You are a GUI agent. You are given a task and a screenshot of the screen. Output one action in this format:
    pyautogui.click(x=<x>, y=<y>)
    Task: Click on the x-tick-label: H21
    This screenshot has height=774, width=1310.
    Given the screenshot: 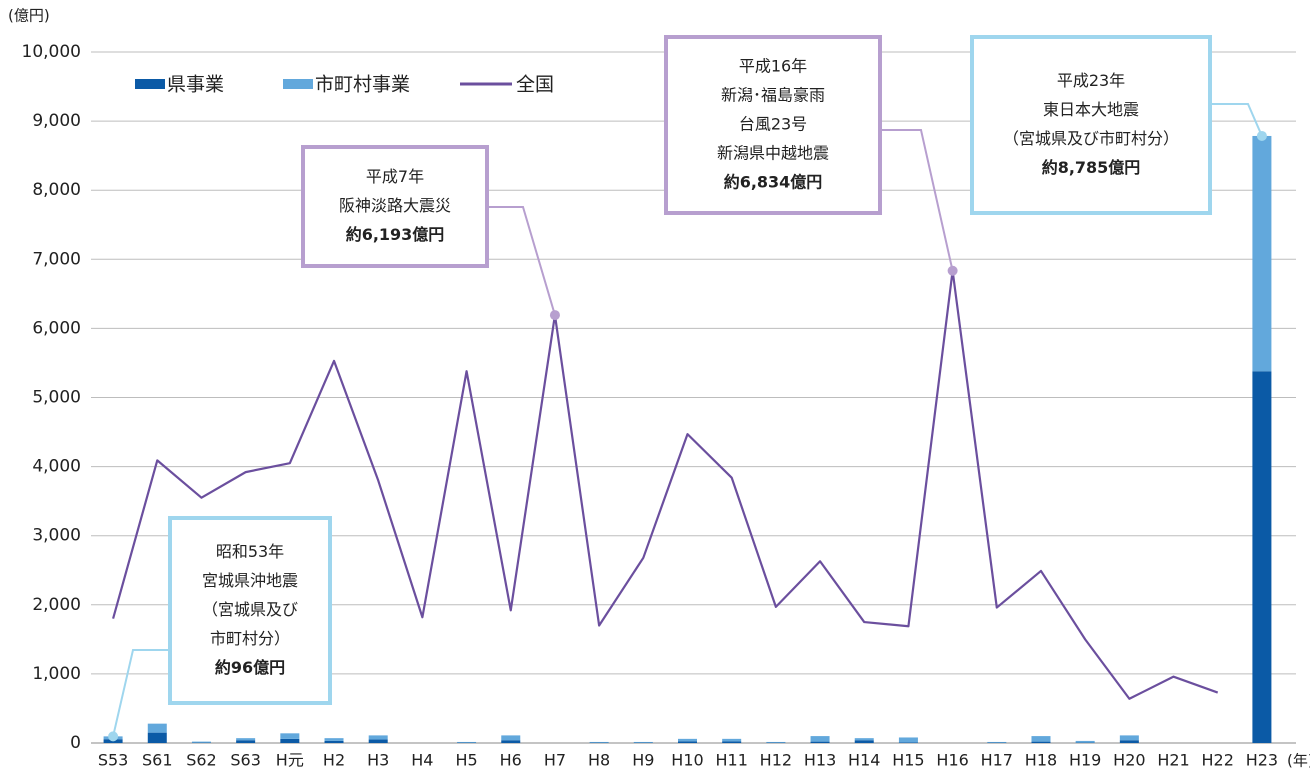 What is the action you would take?
    pyautogui.click(x=1173, y=760)
    